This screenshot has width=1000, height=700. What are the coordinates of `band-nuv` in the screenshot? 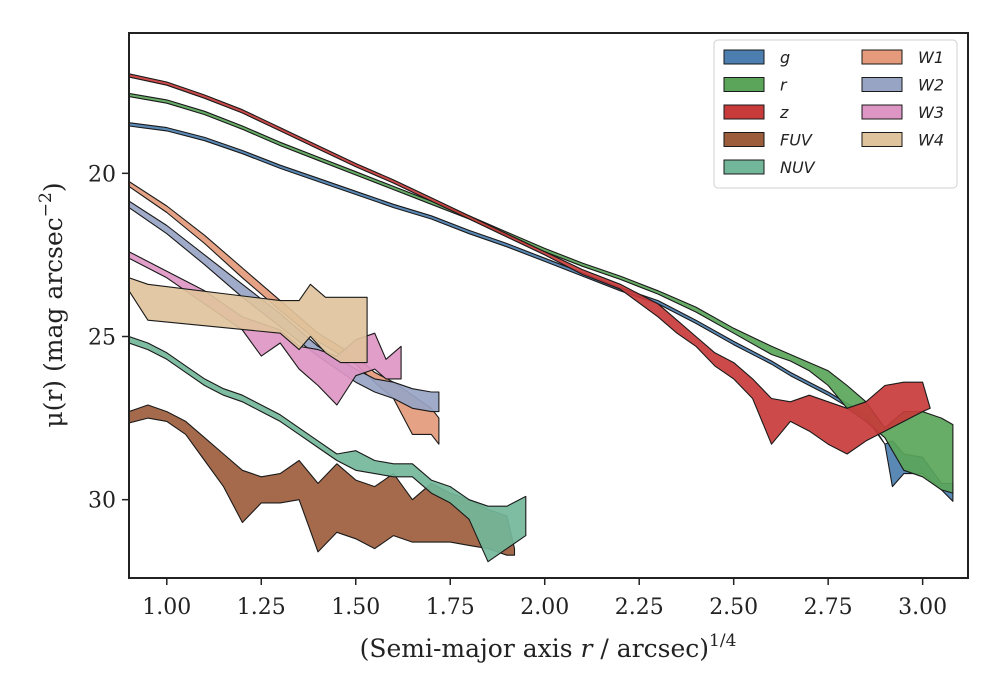 It's located at (328, 449).